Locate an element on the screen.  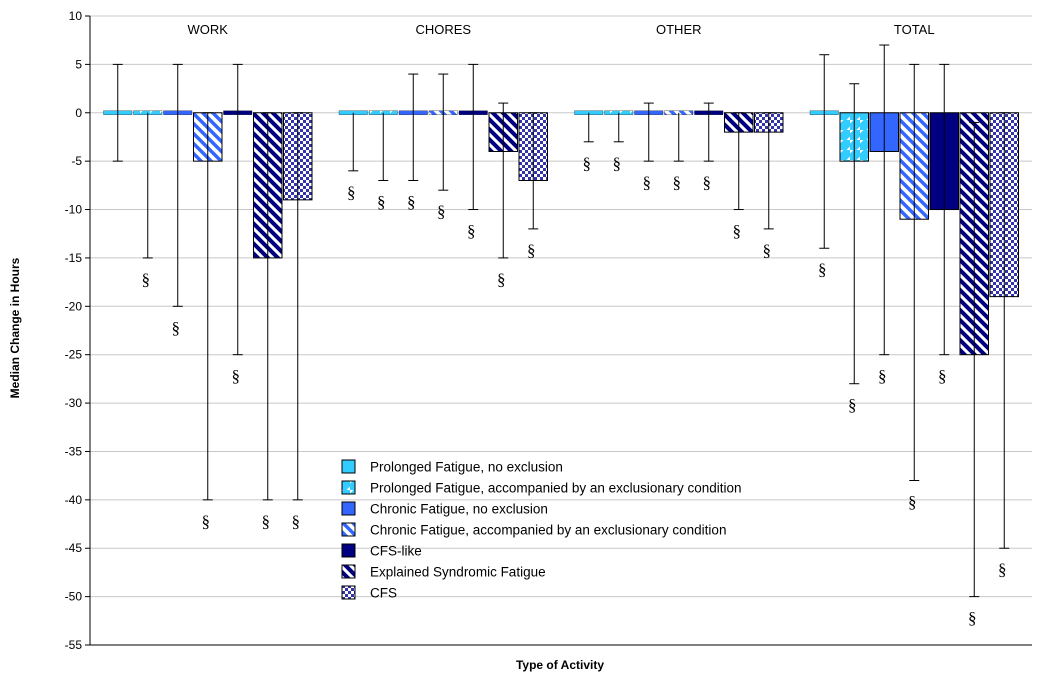
y-axis-label: Median Change in Hours is located at coordinates (15, 327).